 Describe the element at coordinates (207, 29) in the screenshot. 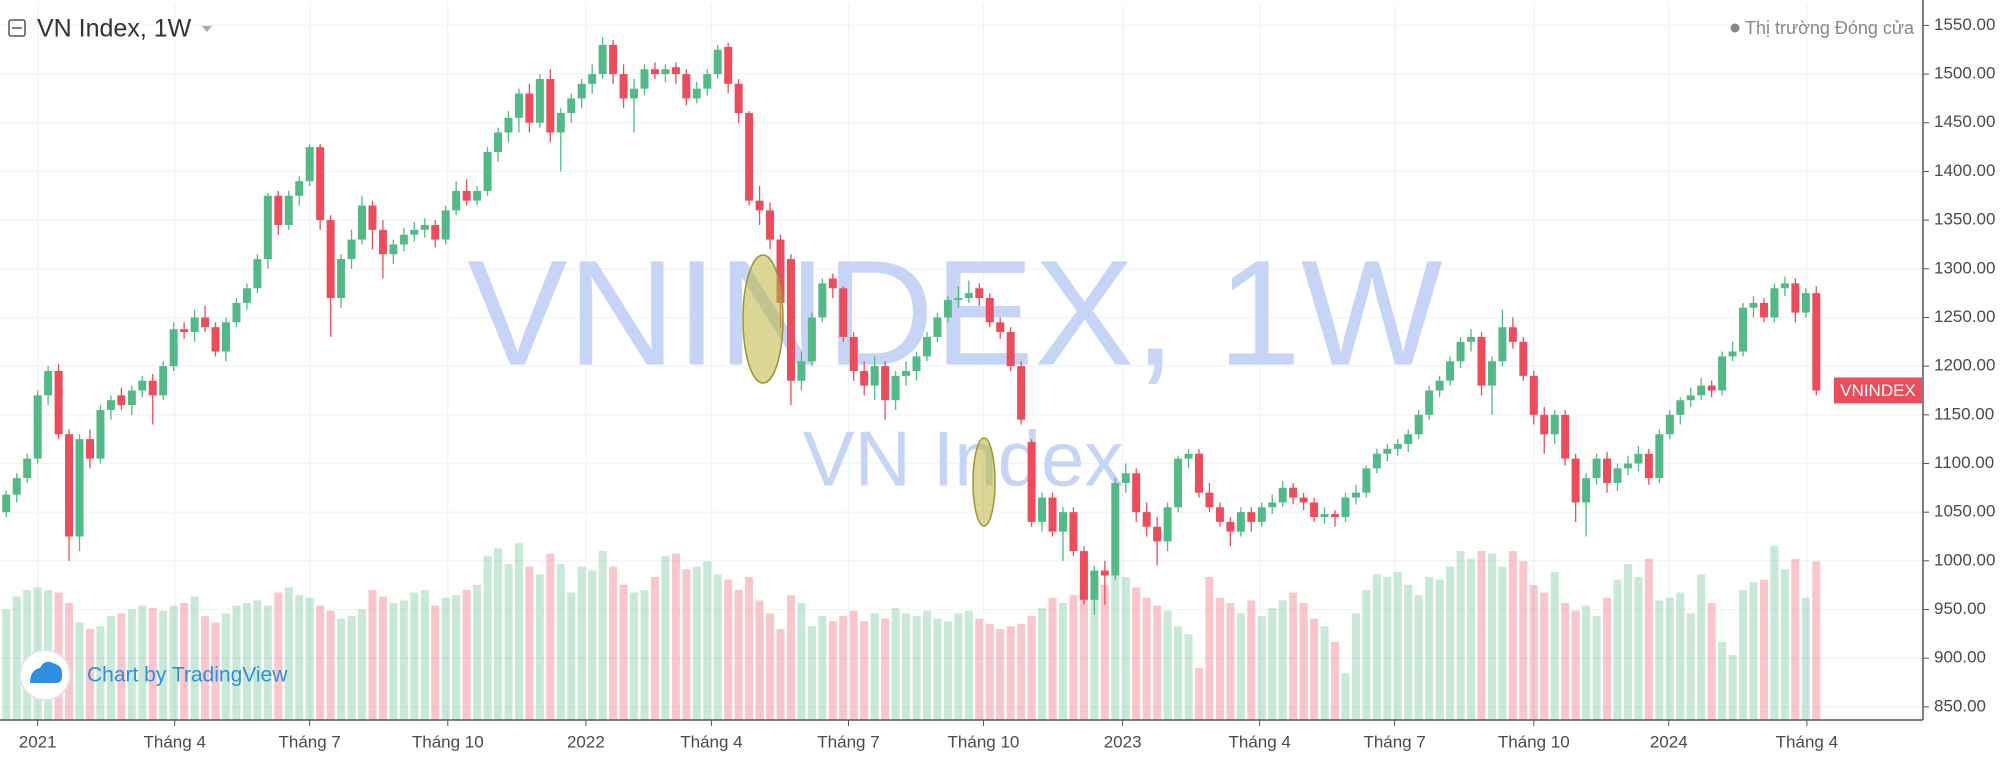

I see `title-caret` at that location.